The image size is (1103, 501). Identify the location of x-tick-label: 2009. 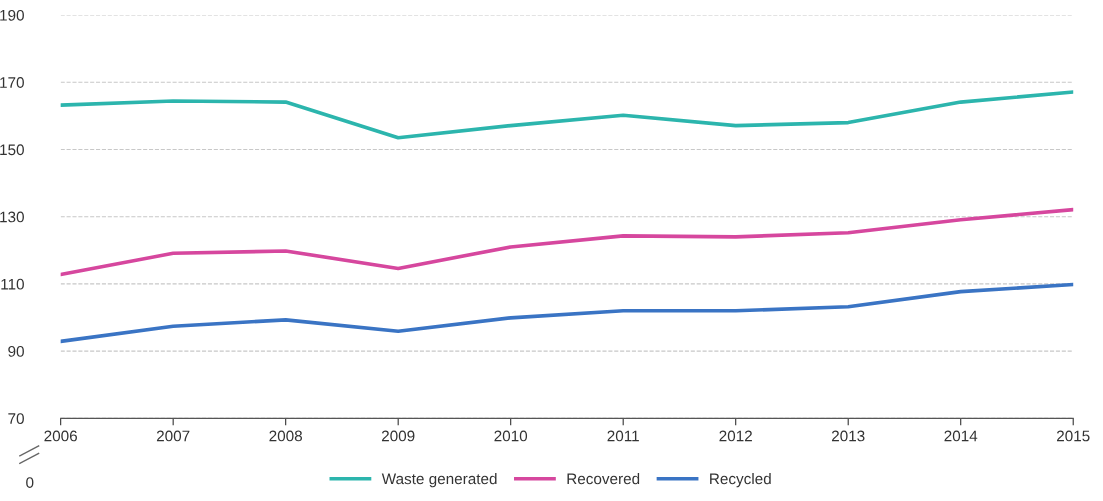
(398, 436).